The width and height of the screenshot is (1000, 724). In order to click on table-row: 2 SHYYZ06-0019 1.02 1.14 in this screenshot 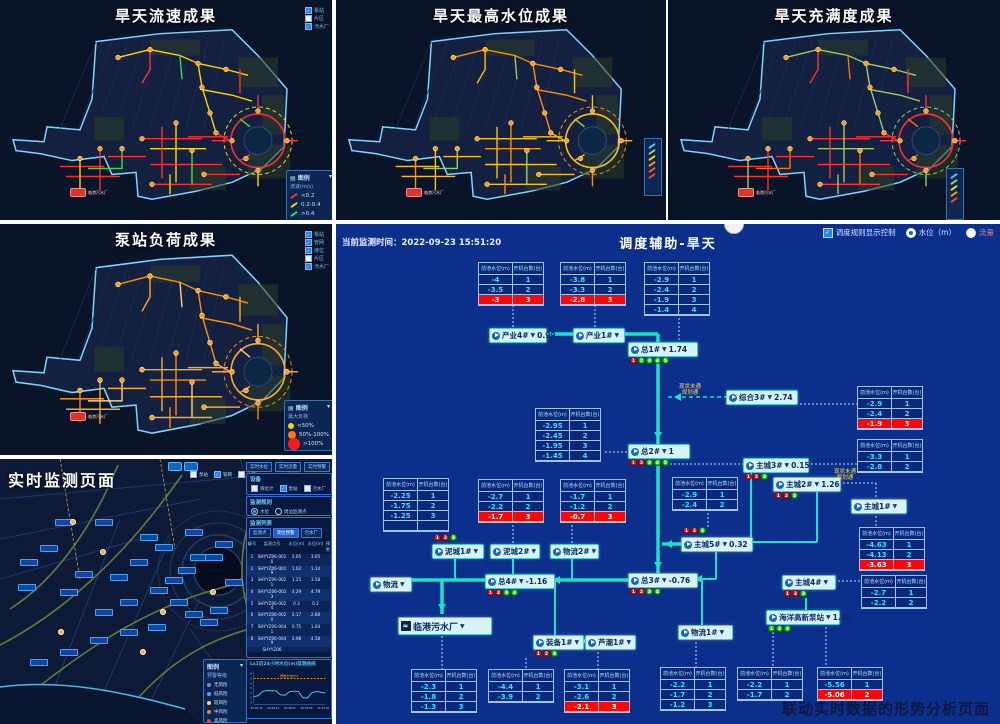, I will do `click(289, 571)`.